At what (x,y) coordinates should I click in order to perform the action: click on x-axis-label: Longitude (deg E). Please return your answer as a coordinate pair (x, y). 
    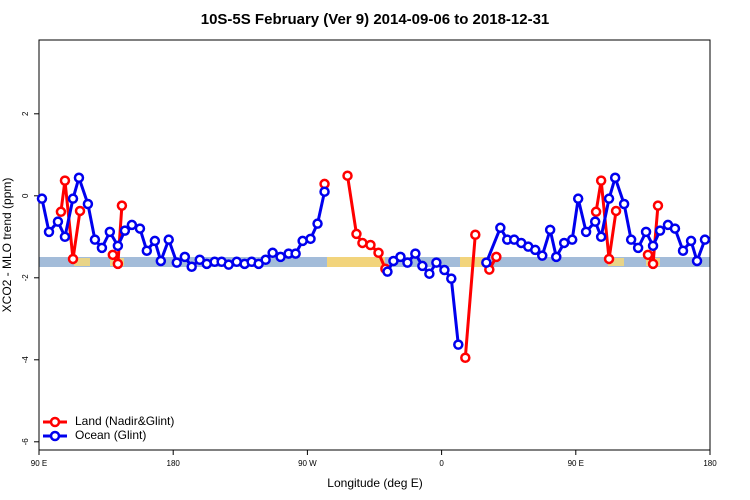
    Looking at the image, I should click on (374, 483).